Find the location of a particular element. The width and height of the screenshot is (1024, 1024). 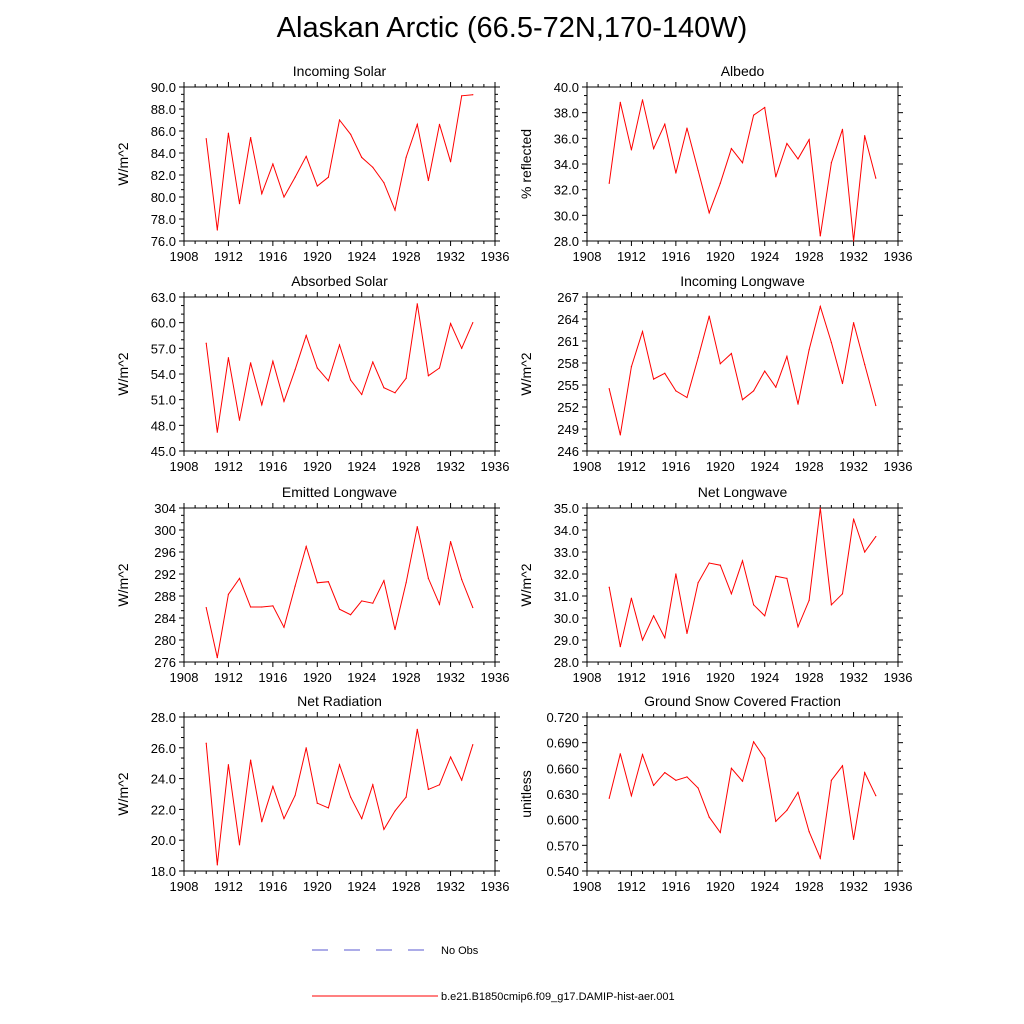

panel-title: Albedo is located at coordinates (743, 71).